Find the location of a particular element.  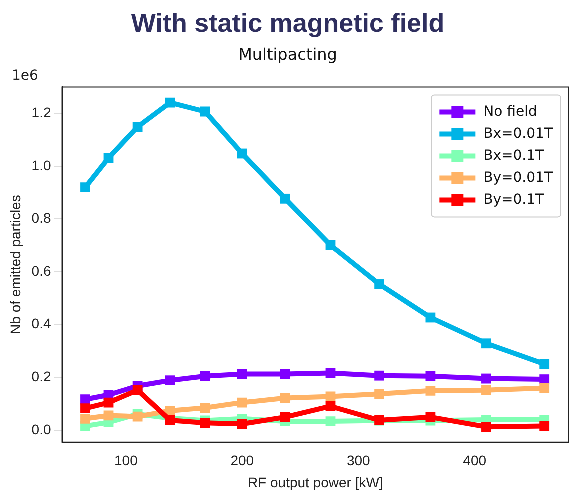

y-tick-label: 0.8 is located at coordinates (42, 218).